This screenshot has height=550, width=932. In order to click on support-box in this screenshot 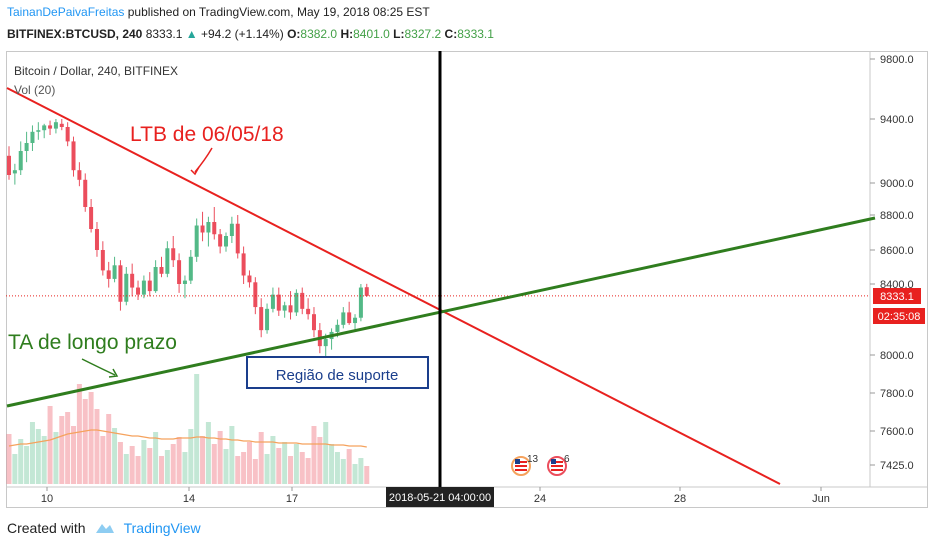, I will do `click(337, 372)`.